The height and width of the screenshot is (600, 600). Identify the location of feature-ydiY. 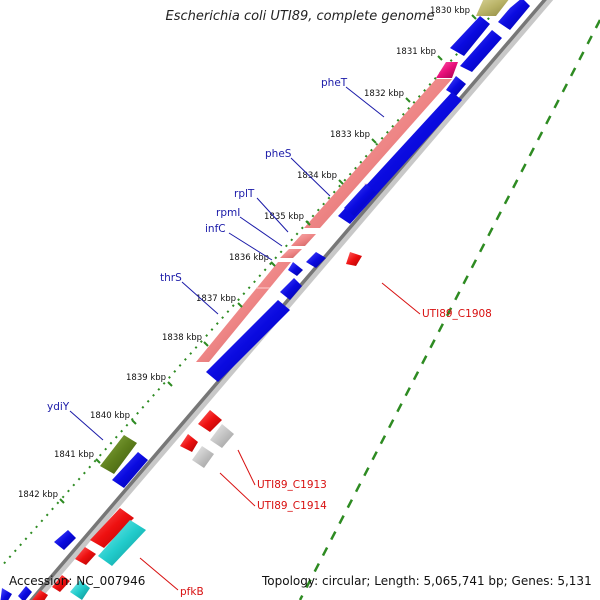
(118, 454).